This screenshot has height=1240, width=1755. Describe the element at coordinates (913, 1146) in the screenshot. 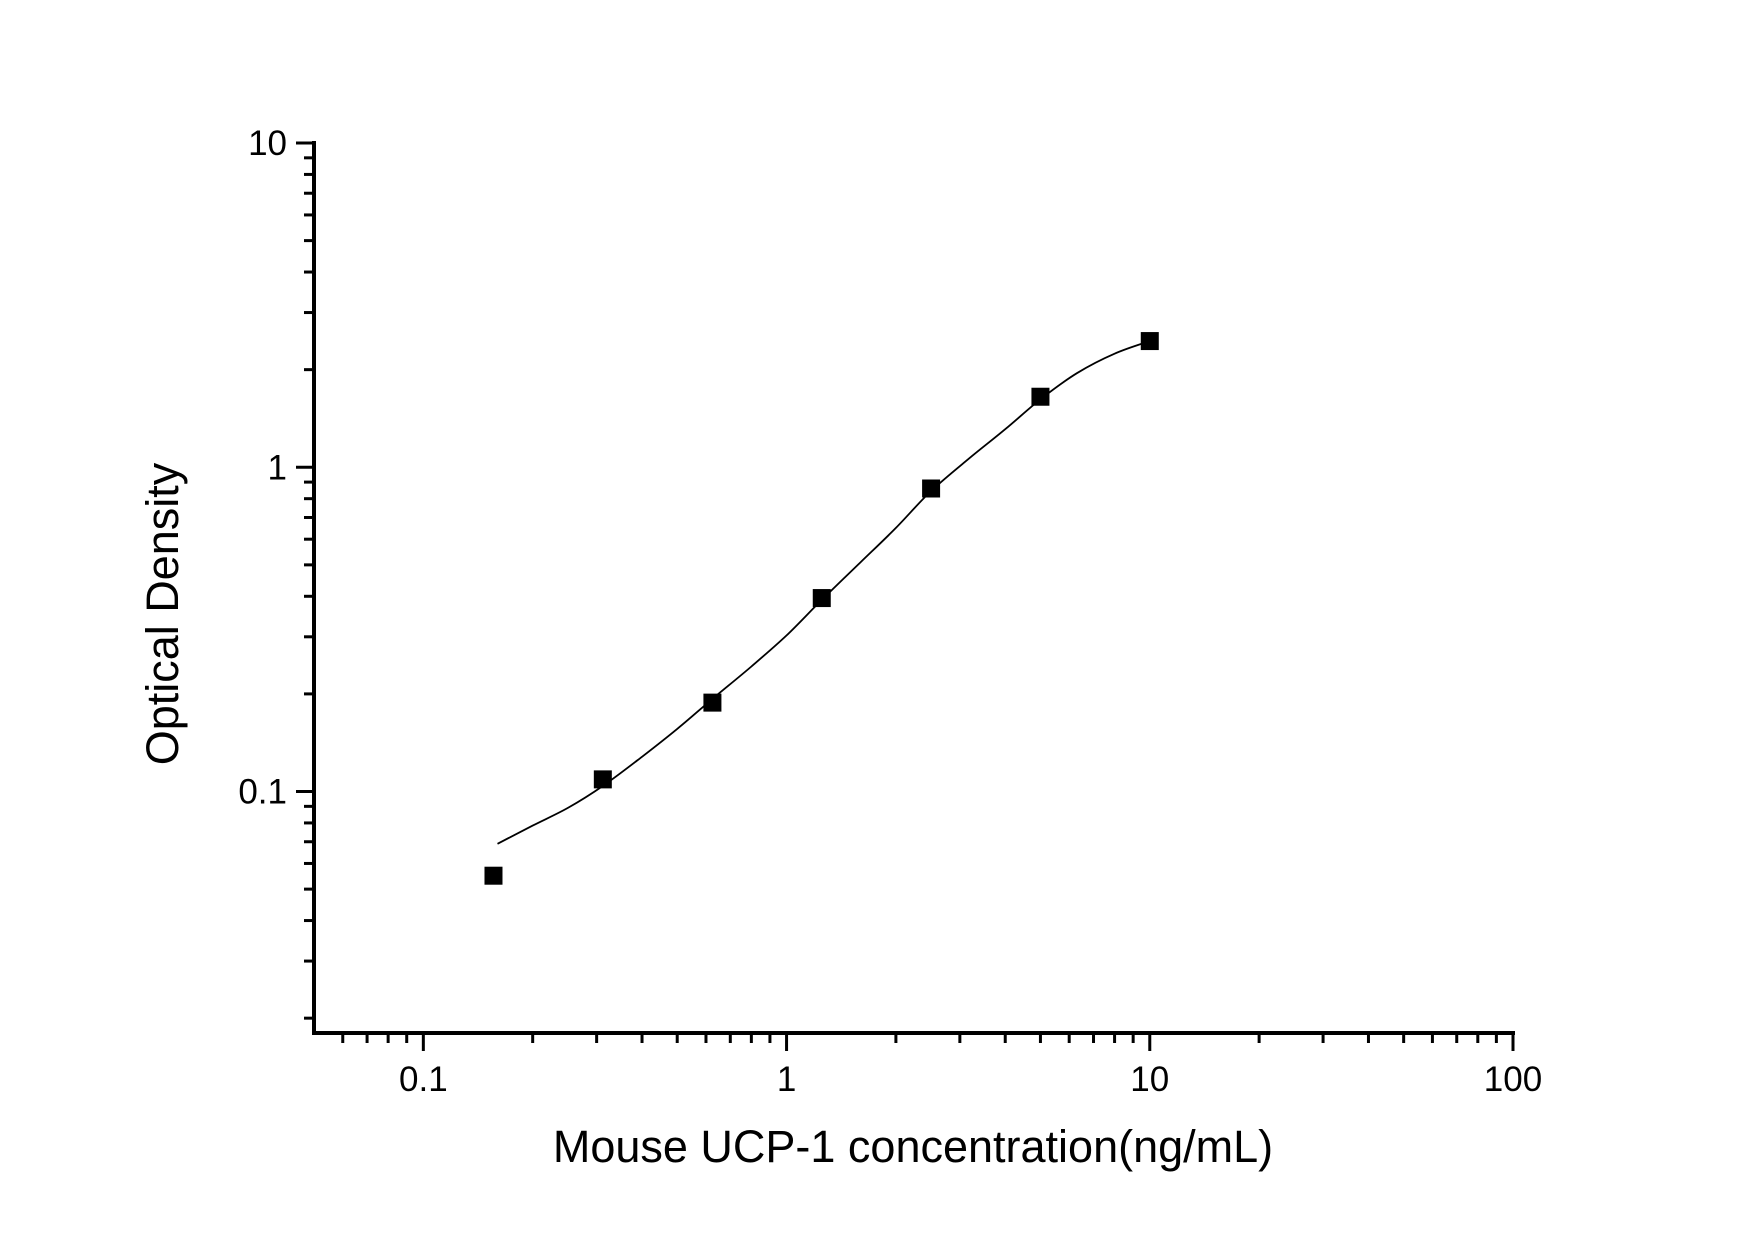

I see `x-axis-title: Mouse UCP-1 concentration(ng/mL)` at that location.